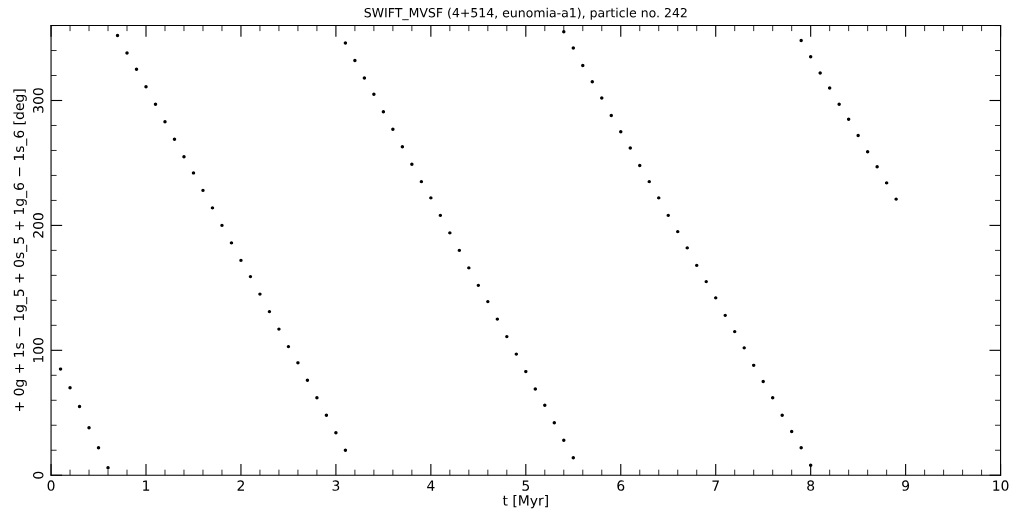 The height and width of the screenshot is (511, 1021). I want to click on x-tick-label: 2, so click(240, 485).